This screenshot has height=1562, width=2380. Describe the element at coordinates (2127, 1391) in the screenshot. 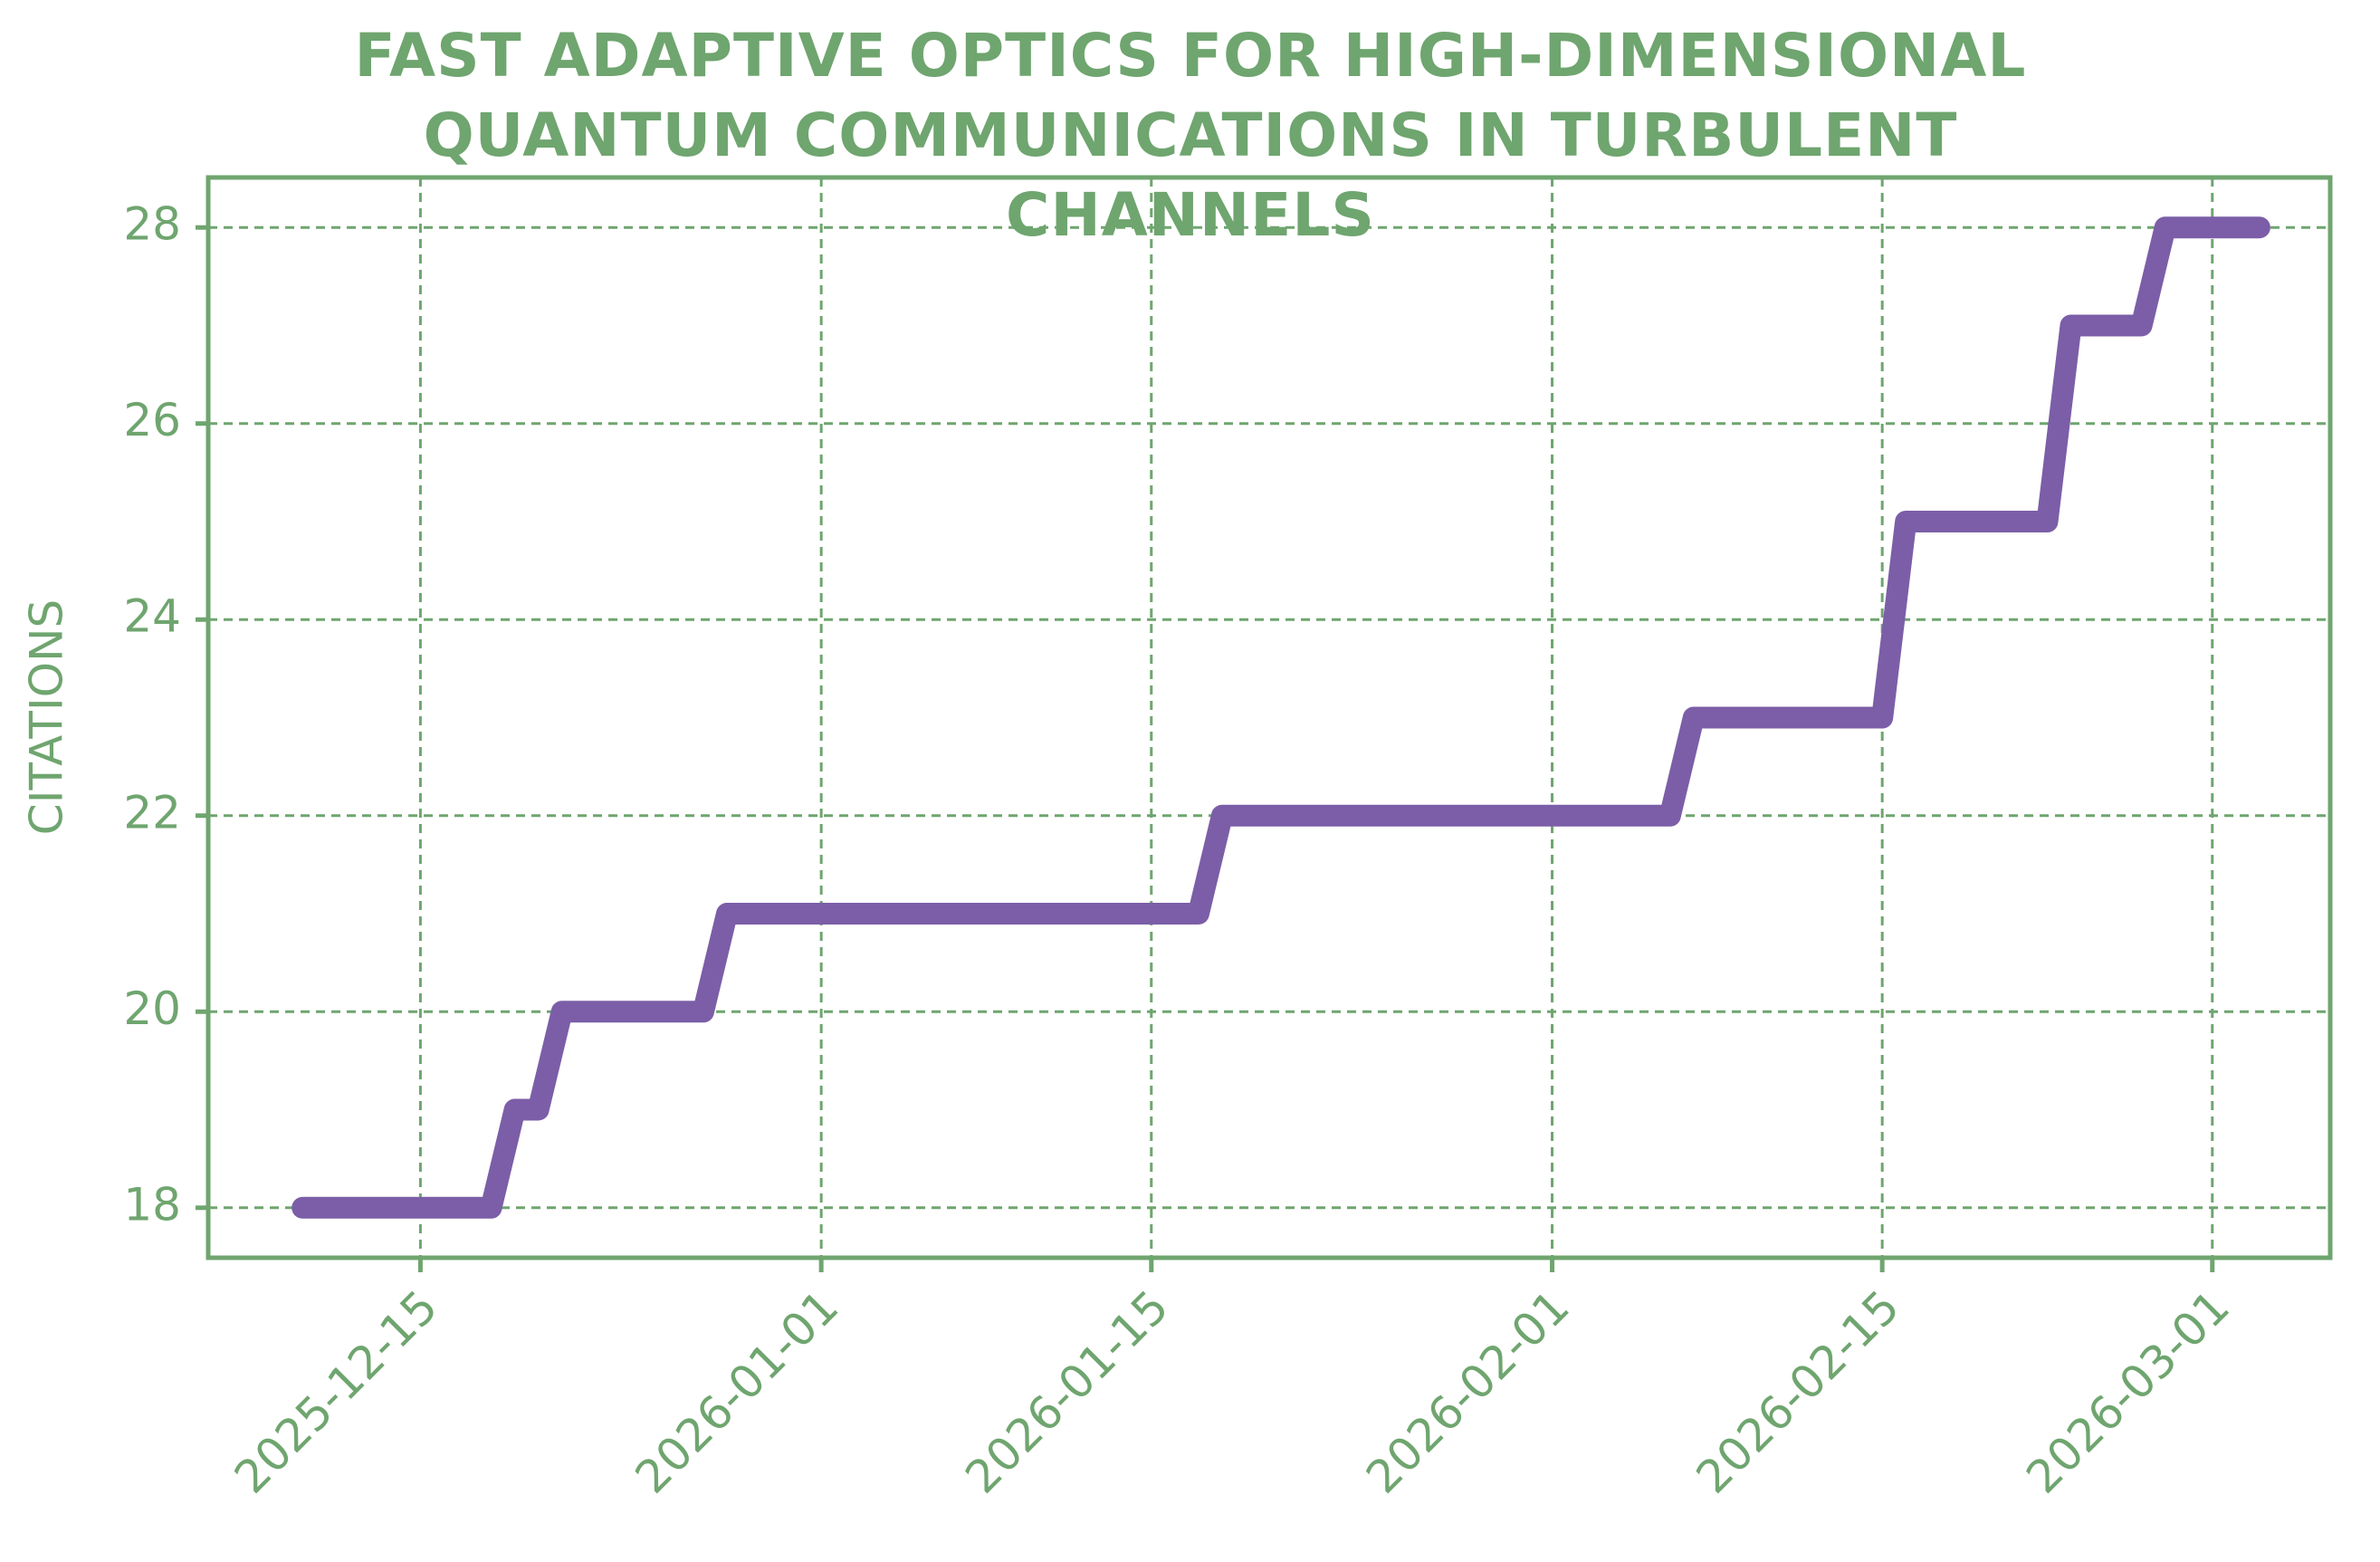

I see `x-tick-label: 2026-03-01` at that location.